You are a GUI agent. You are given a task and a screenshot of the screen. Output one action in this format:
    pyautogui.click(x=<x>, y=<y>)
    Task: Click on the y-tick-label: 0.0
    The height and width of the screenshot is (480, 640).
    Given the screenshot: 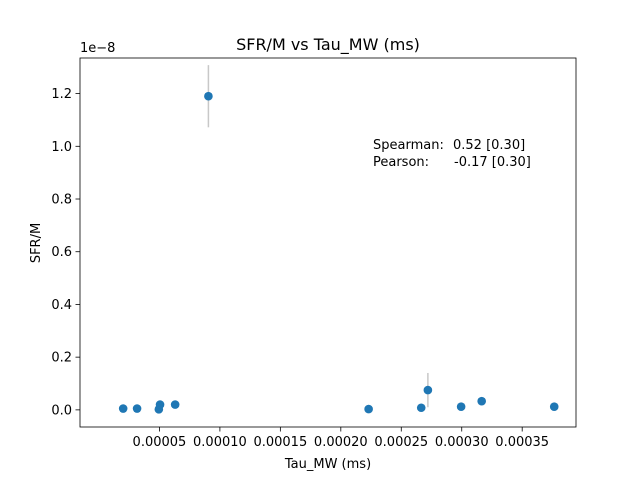 What is the action you would take?
    pyautogui.click(x=61, y=410)
    